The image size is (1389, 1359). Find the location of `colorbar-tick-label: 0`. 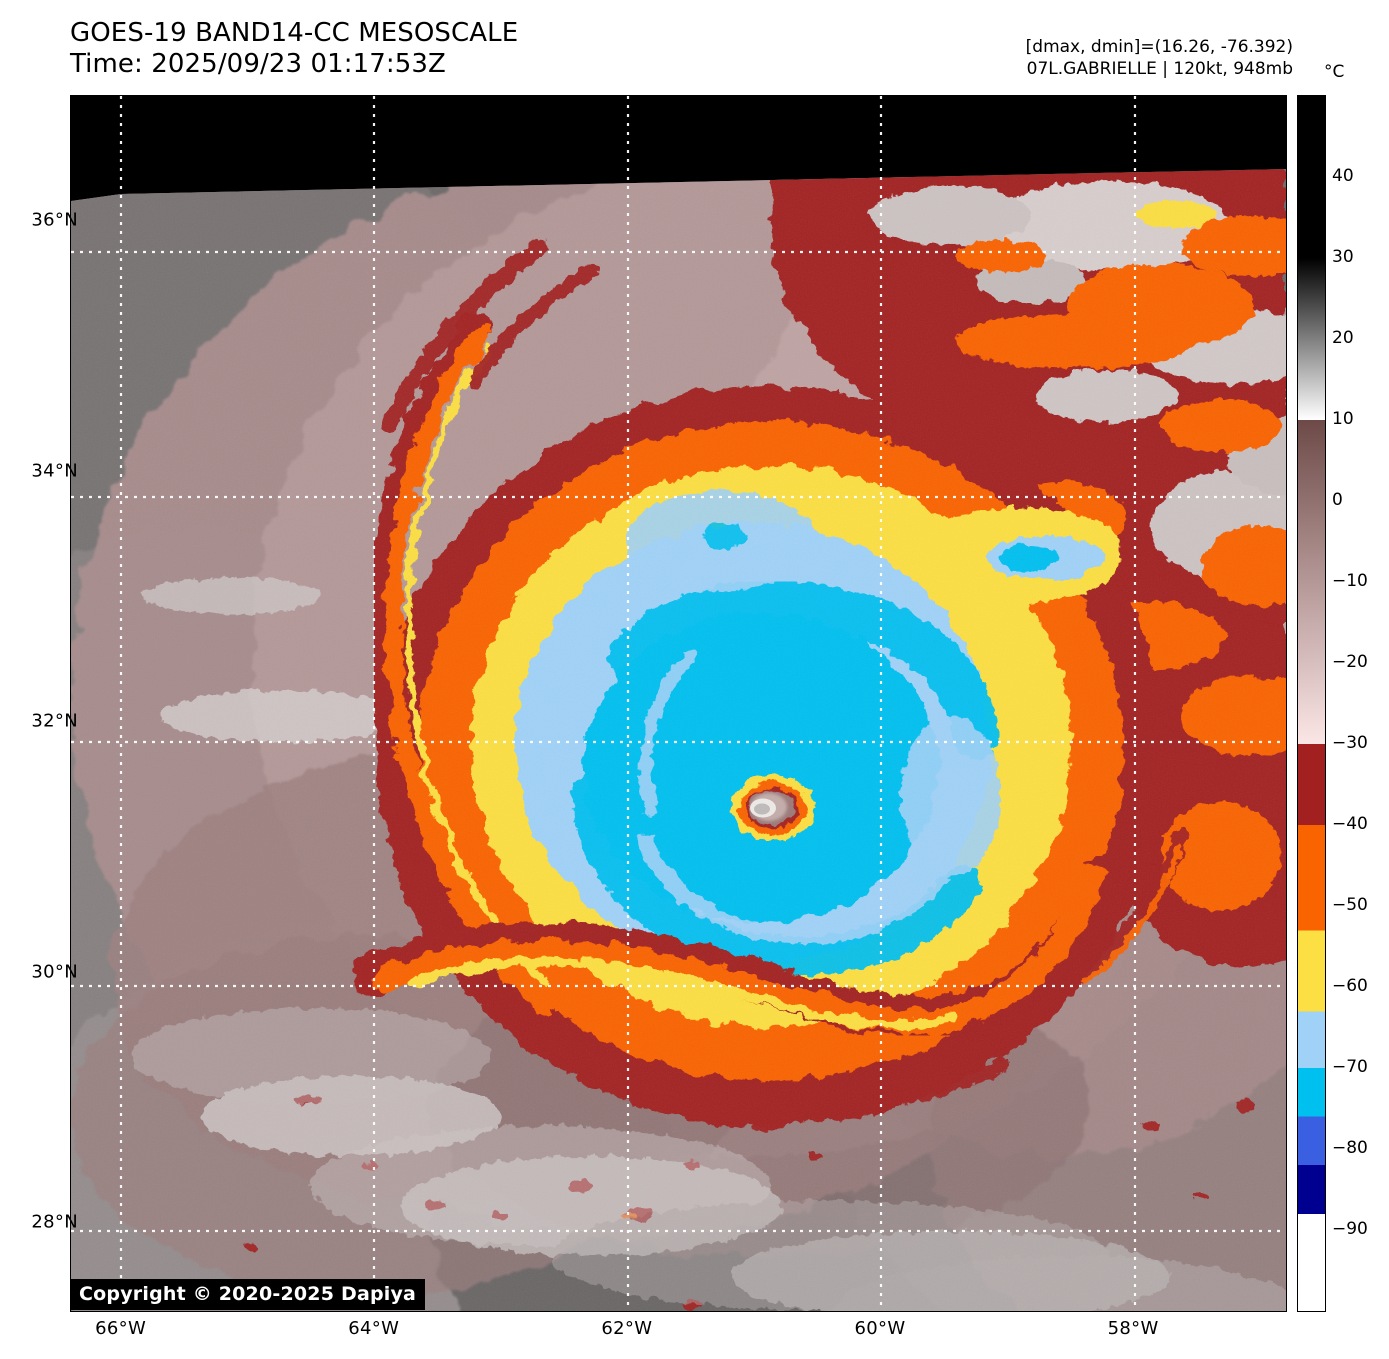

colorbar-tick-label: 0 is located at coordinates (1337, 500).